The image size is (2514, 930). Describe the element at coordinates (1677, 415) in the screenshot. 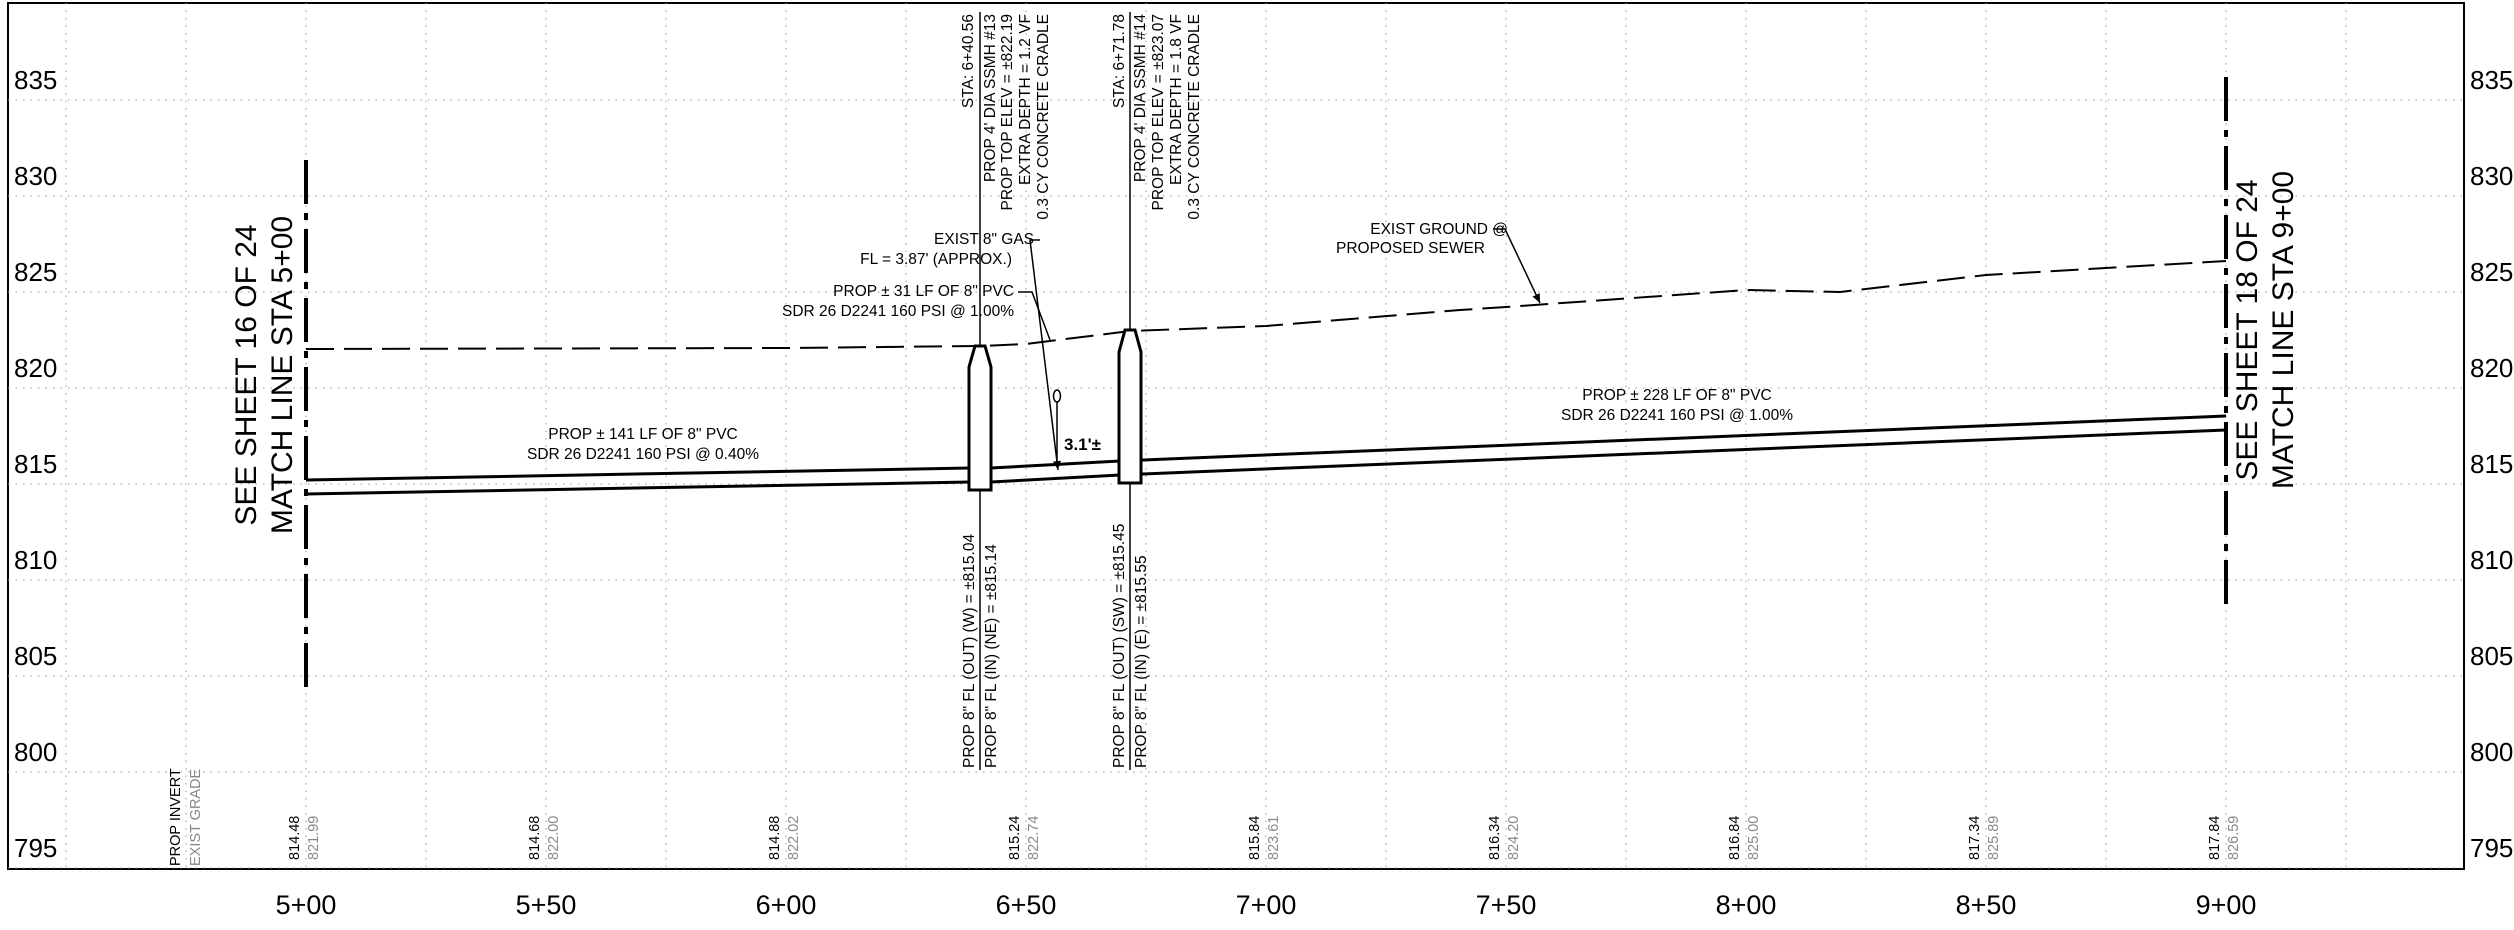

I see `pipe-228-spec: SDR 26 D2241 160 PSI @ 1.00%` at that location.